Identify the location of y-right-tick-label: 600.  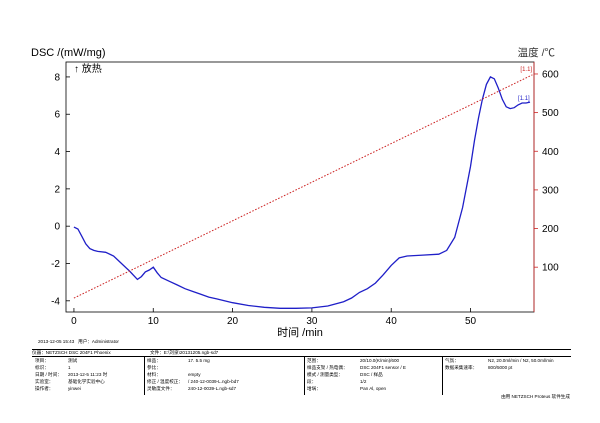
(550, 74).